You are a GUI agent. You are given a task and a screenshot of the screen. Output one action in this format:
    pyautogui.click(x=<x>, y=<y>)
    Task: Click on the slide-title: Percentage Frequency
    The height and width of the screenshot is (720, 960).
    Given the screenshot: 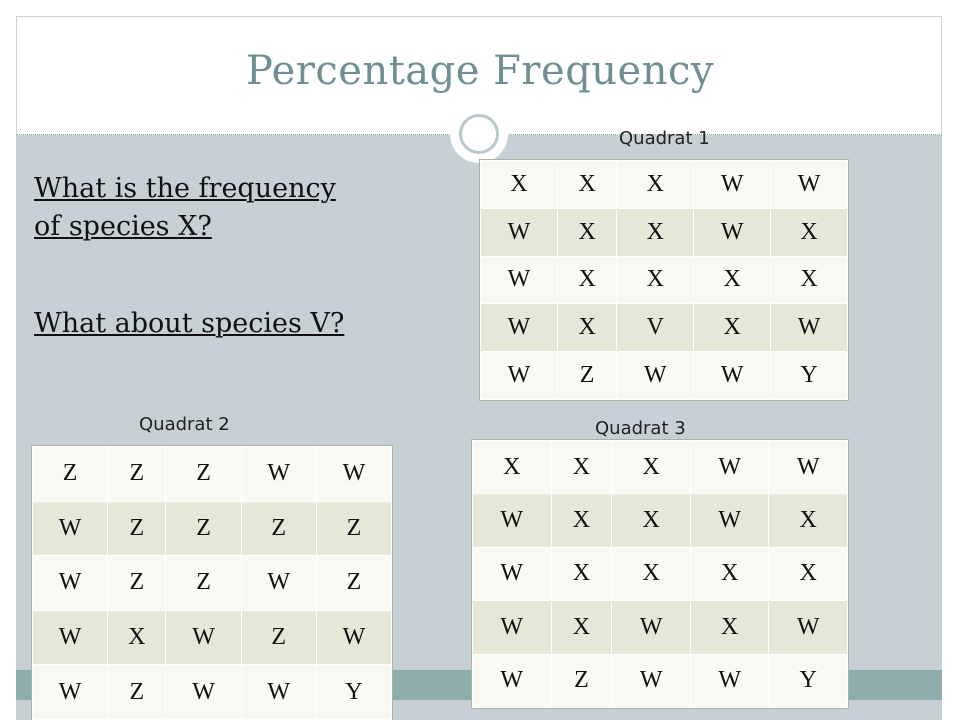 What is the action you would take?
    pyautogui.click(x=479, y=71)
    